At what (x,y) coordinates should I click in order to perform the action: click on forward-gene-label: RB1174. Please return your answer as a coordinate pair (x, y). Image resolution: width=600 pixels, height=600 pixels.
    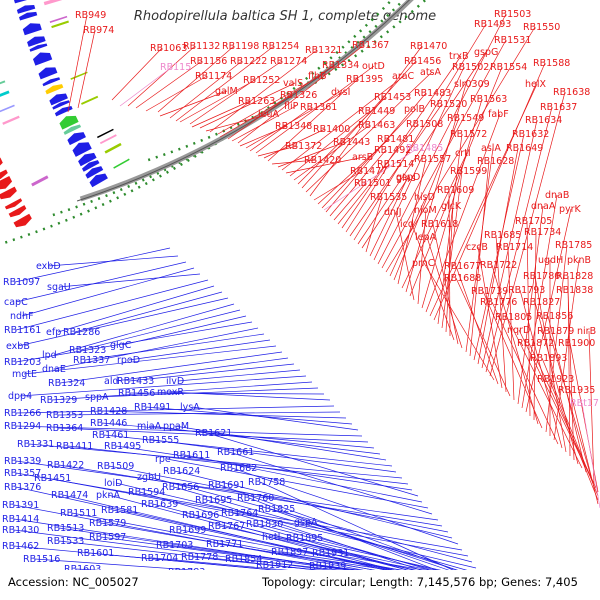
    Looking at the image, I should click on (213, 76).